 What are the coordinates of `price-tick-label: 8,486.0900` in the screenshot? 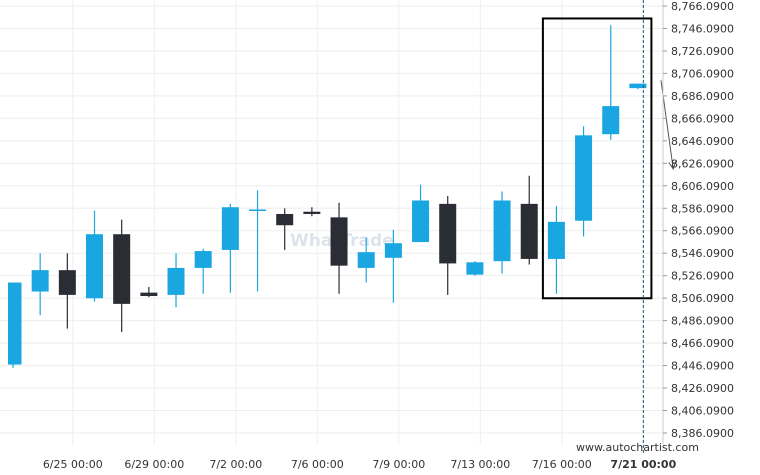 It's located at (702, 321).